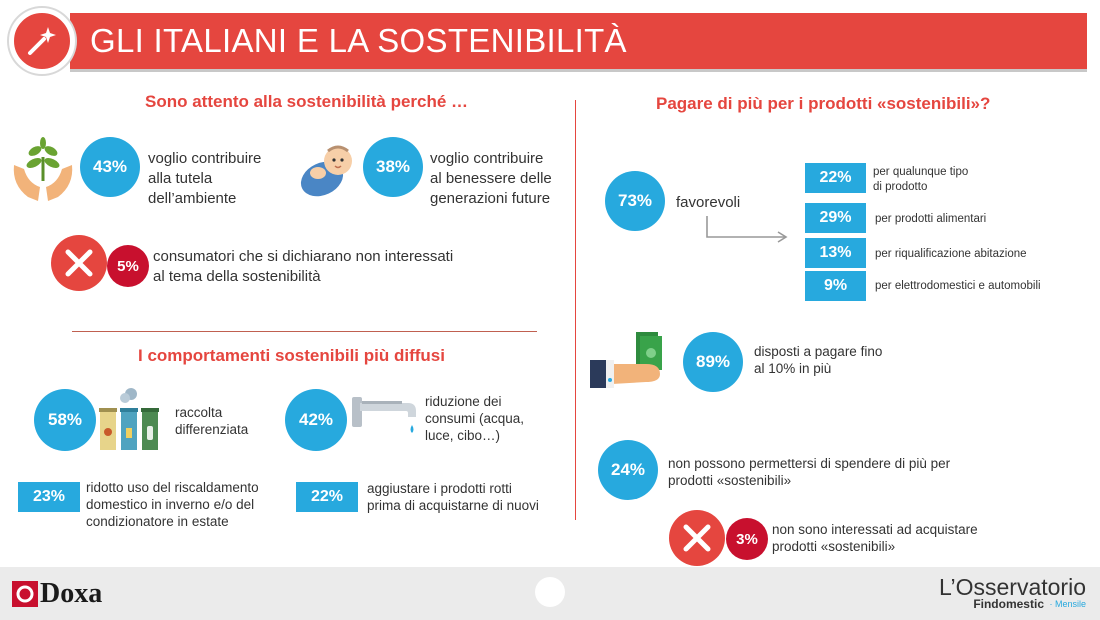 This screenshot has width=1100, height=620. I want to click on arrow-right-icon, so click(746, 229).